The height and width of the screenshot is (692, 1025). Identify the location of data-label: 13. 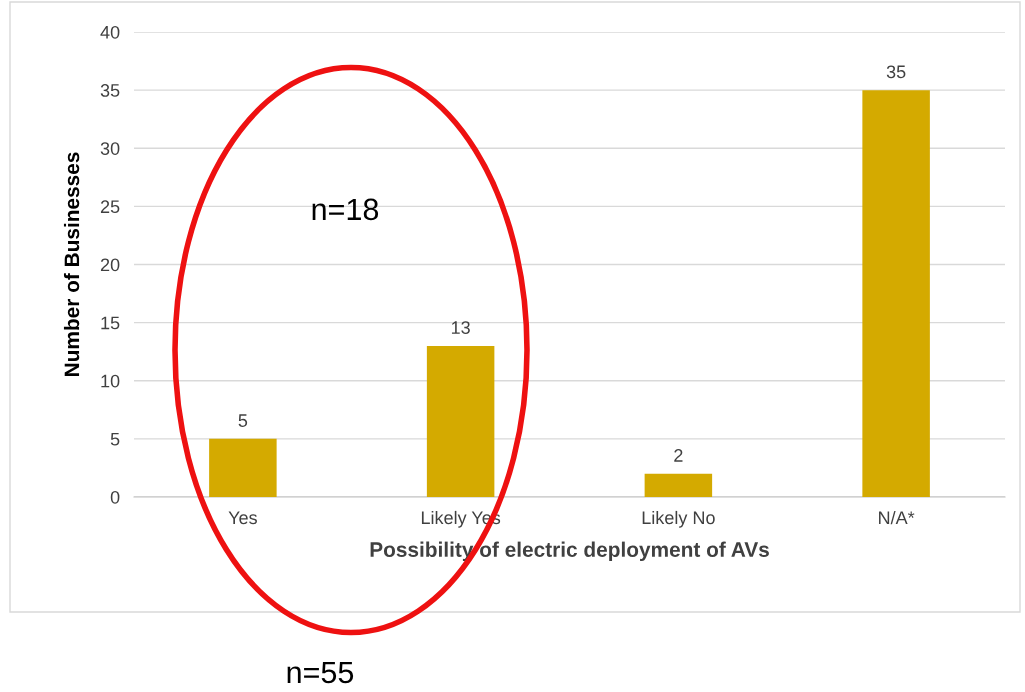
(460, 327).